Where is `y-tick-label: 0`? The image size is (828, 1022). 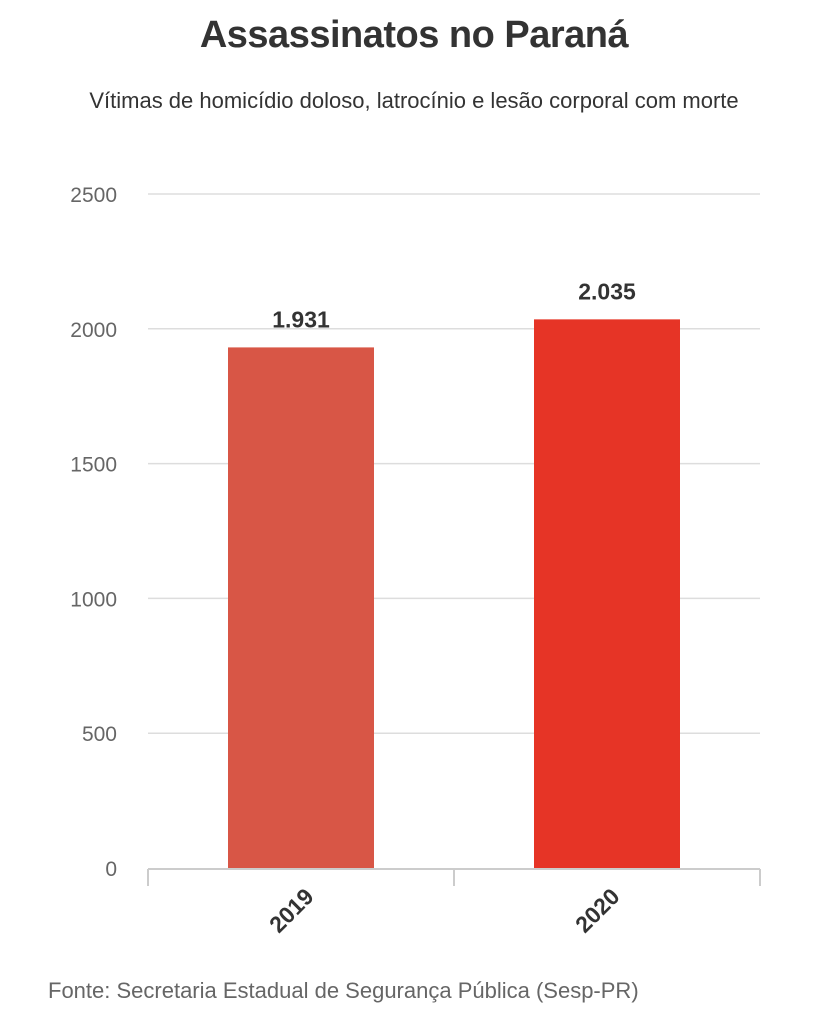 y-tick-label: 0 is located at coordinates (111, 869).